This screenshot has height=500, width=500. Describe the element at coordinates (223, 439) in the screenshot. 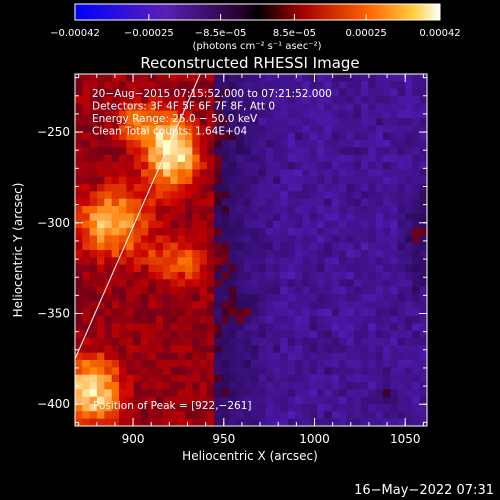

I see `x-tick-label: 950` at that location.